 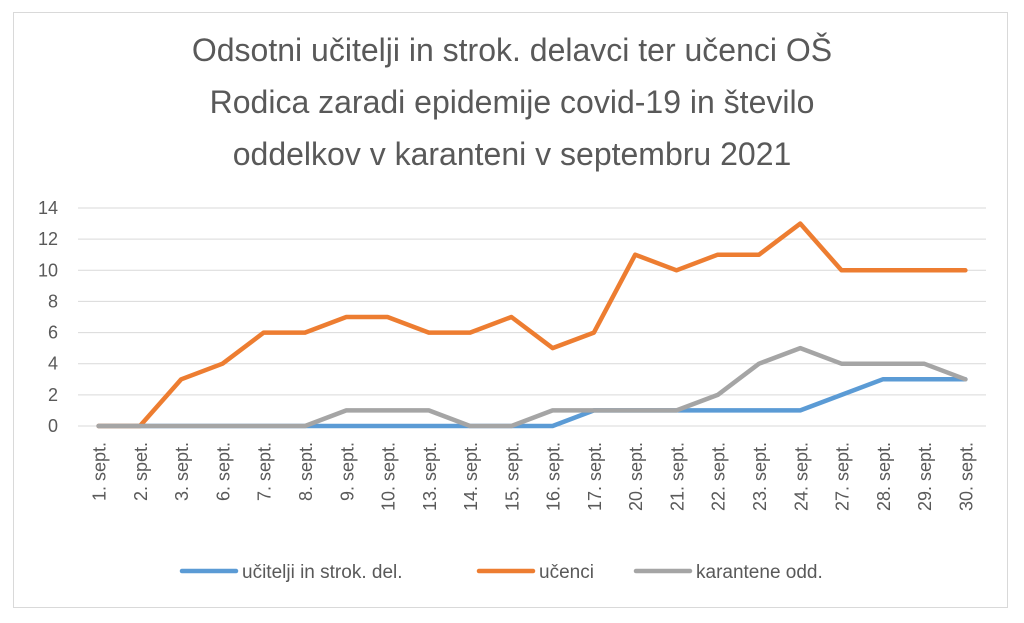 I want to click on x-tick-label: 10. sept., so click(x=389, y=476).